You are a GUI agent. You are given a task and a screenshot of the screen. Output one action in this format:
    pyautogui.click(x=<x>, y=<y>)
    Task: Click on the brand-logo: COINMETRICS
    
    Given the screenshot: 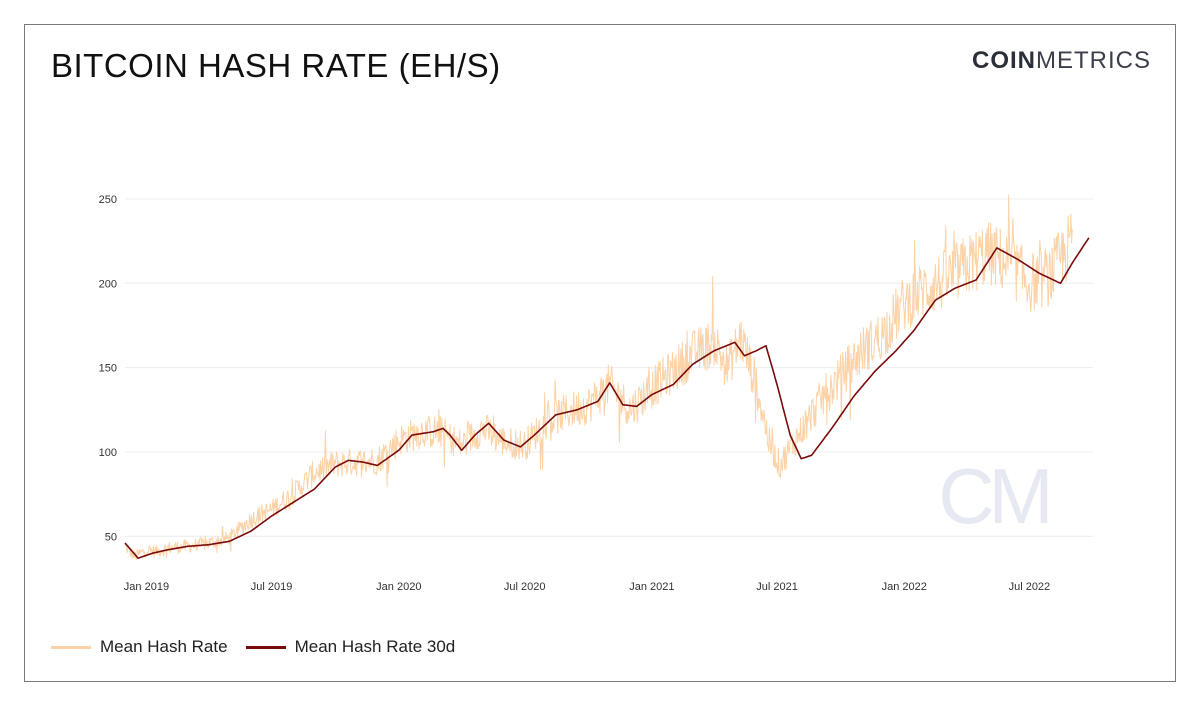 What is the action you would take?
    pyautogui.click(x=1061, y=61)
    